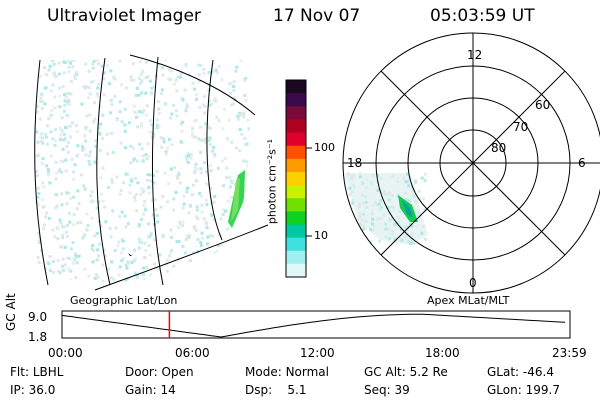  What do you see at coordinates (475, 55) in the screenshot?
I see `mlt-label-12: 12` at bounding box center [475, 55].